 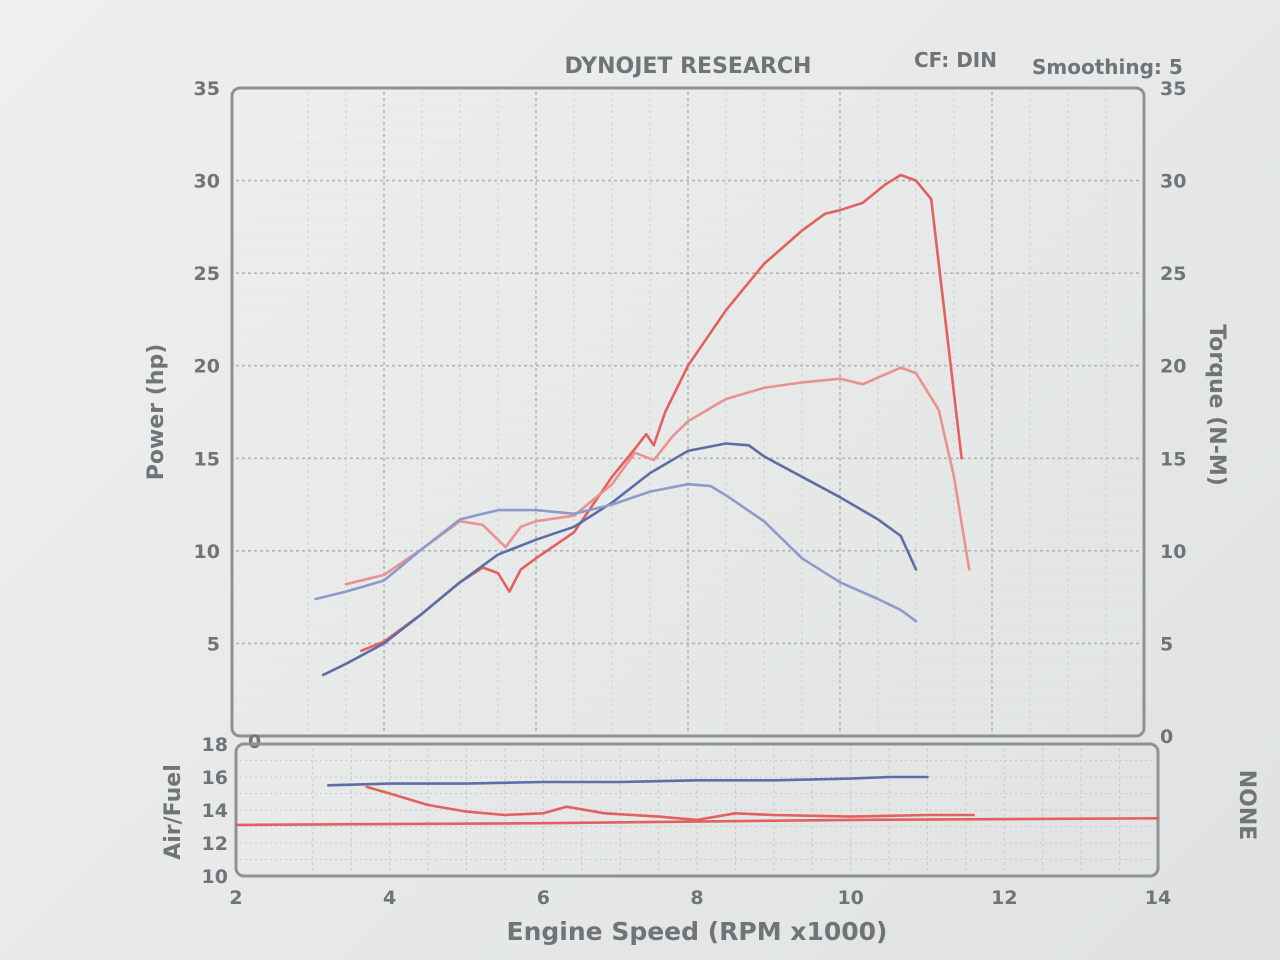 I want to click on power-tick-20: 20, so click(x=207, y=367).